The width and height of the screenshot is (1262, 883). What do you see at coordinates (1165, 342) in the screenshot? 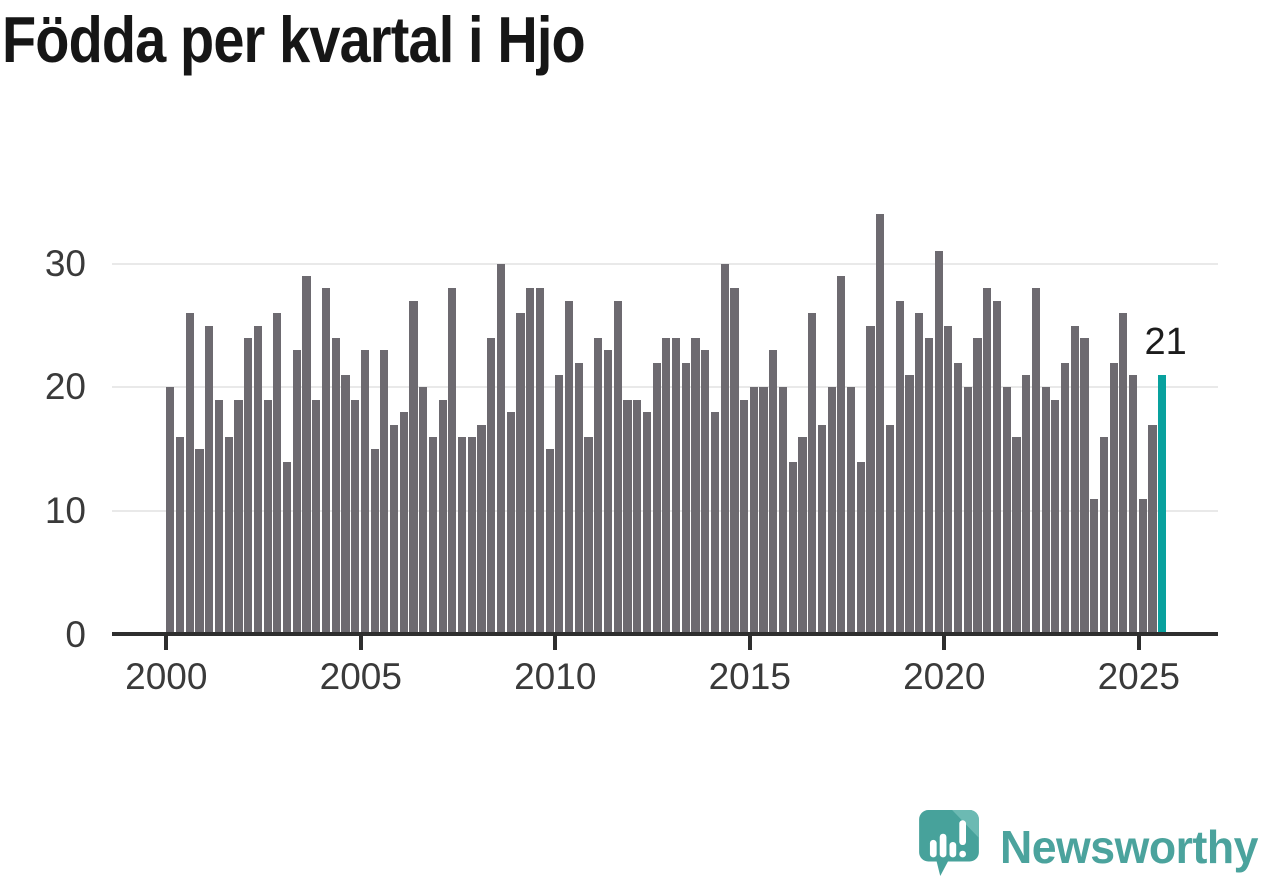
I see `bar-value-label: 21` at bounding box center [1165, 342].